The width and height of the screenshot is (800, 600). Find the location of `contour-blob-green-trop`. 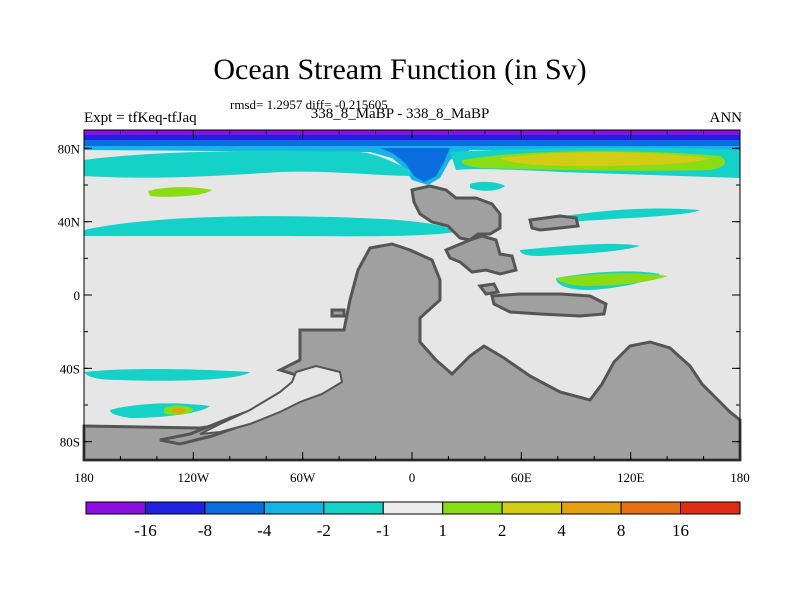

contour-blob-green-trop is located at coordinates (612, 279).